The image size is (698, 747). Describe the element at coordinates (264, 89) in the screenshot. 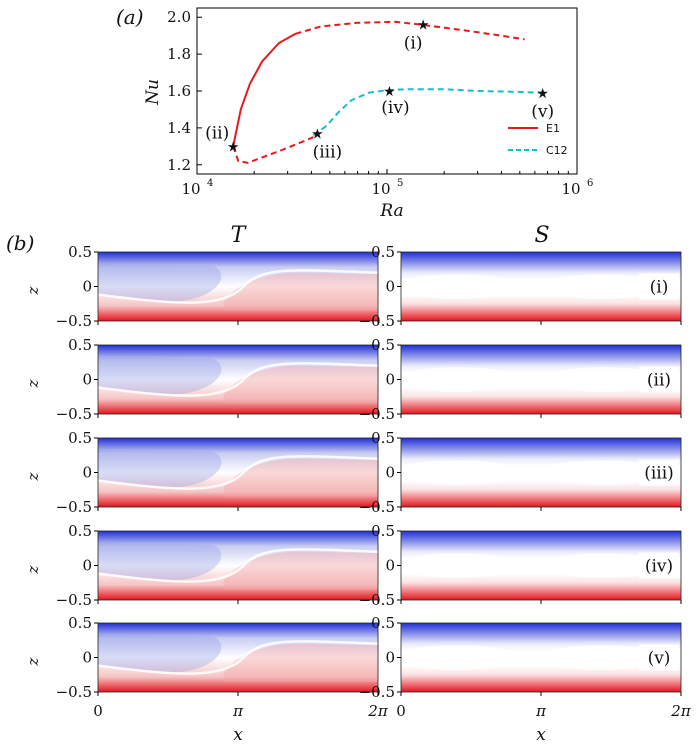

I see `series-e1-stable-line` at that location.